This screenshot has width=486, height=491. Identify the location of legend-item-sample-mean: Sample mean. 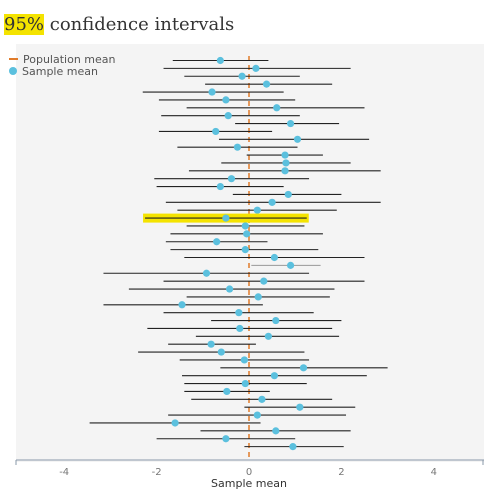
(62, 71).